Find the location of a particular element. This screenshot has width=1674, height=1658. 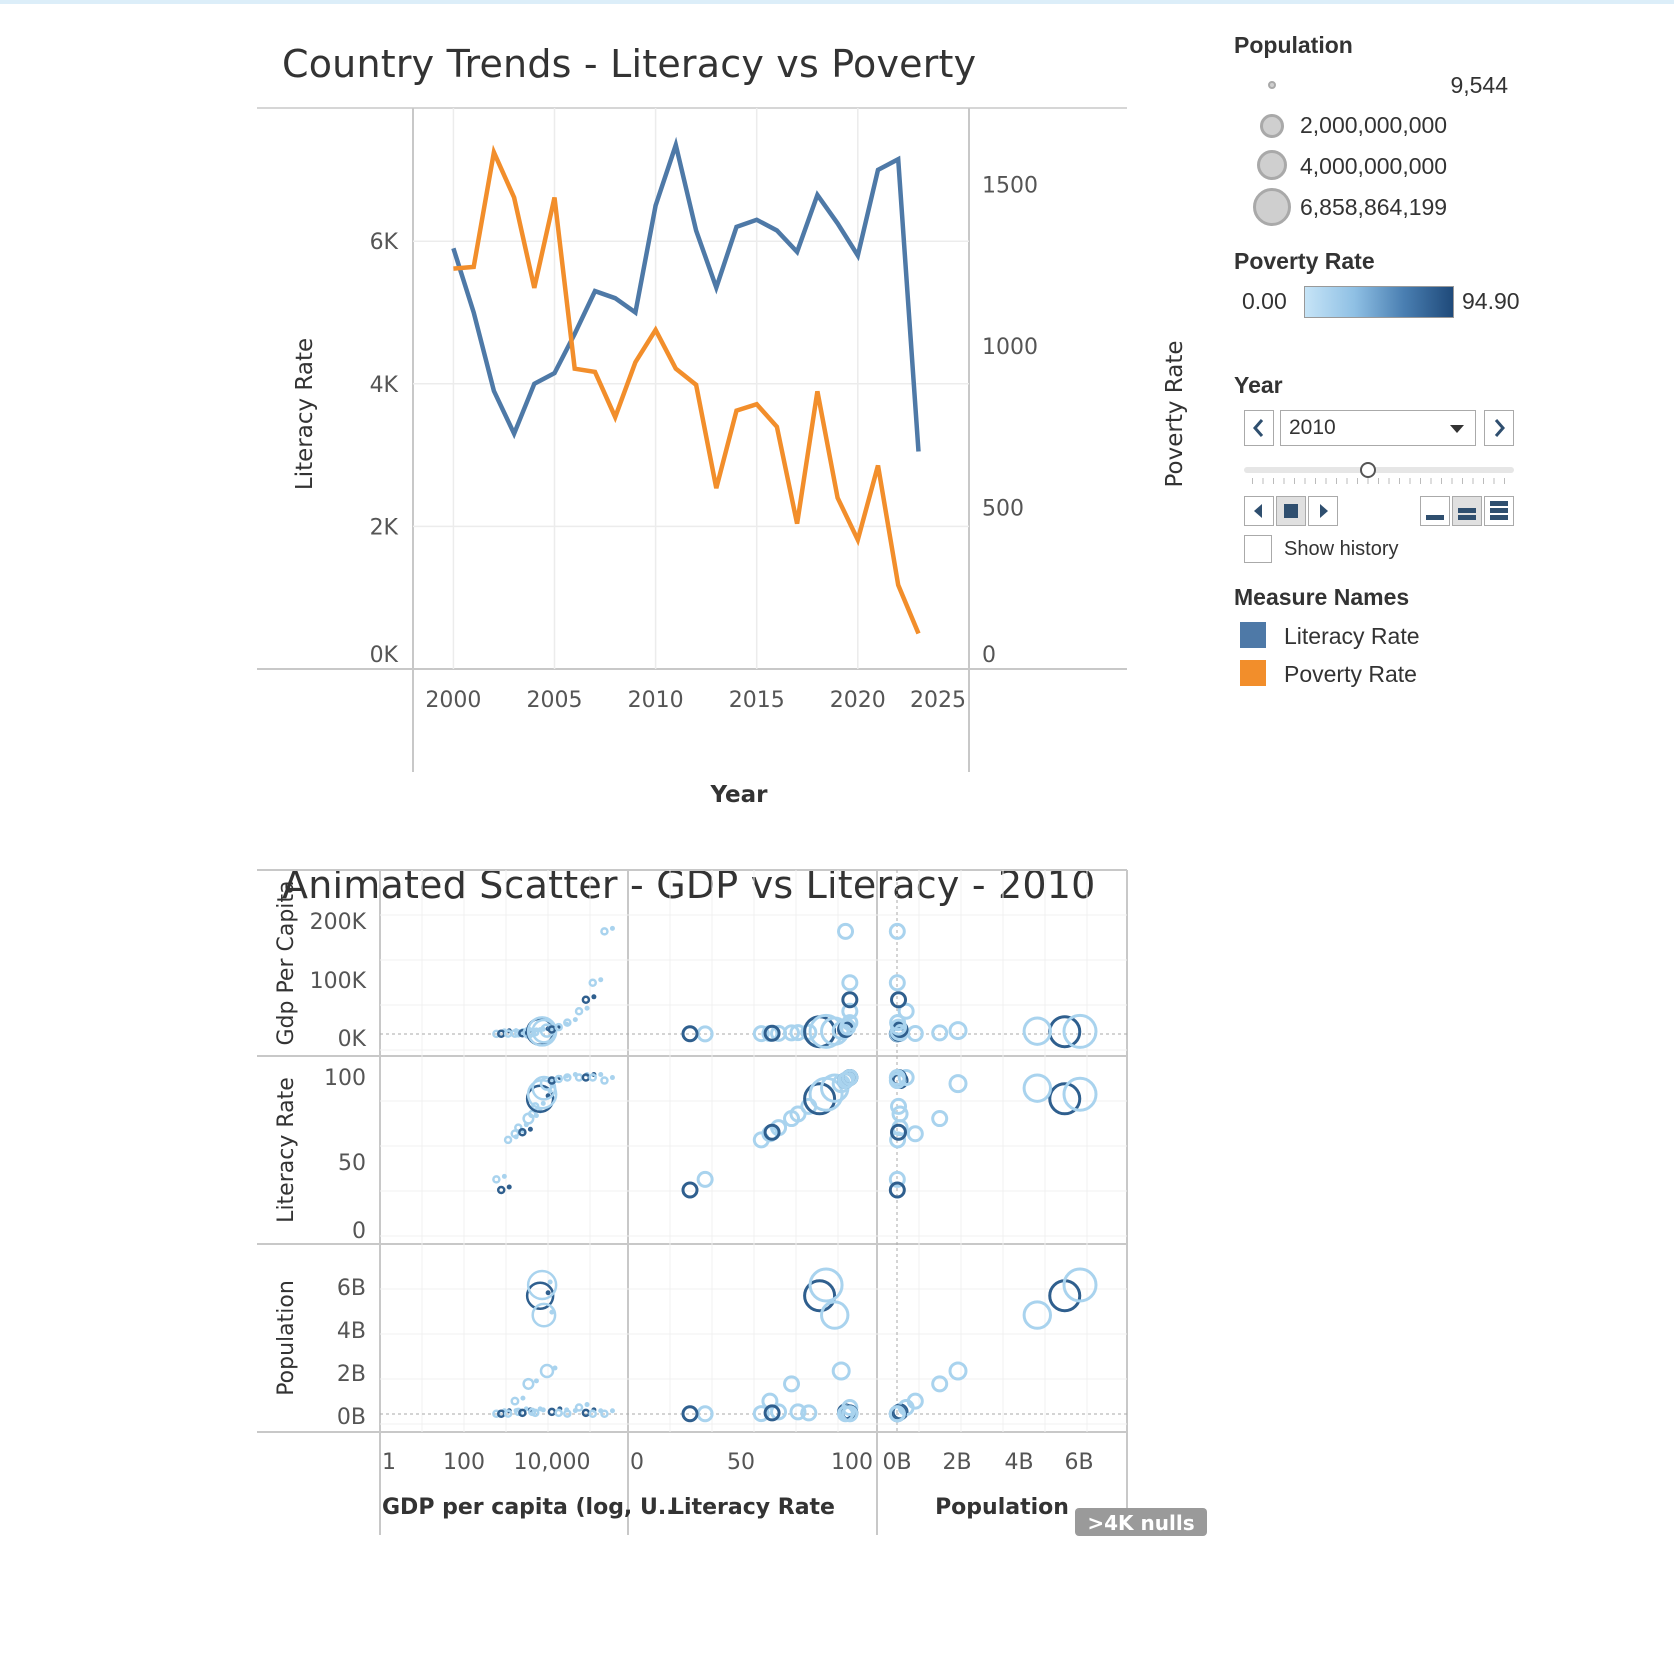

show-history-checkbox is located at coordinates (1258, 549).